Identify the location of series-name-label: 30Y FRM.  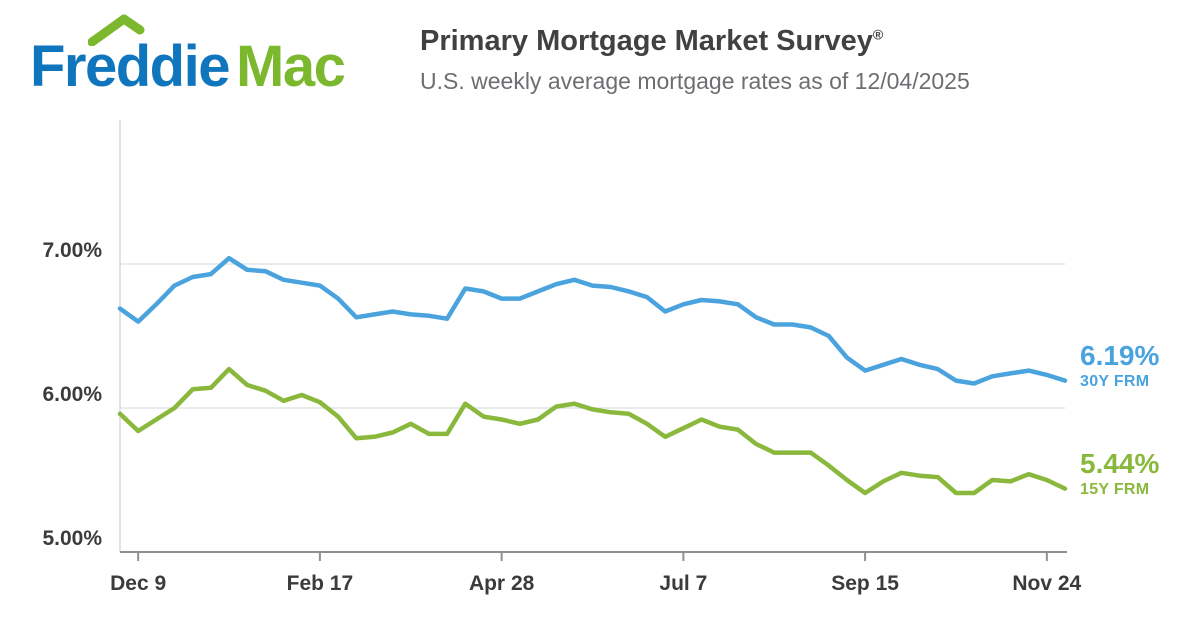
(1115, 382).